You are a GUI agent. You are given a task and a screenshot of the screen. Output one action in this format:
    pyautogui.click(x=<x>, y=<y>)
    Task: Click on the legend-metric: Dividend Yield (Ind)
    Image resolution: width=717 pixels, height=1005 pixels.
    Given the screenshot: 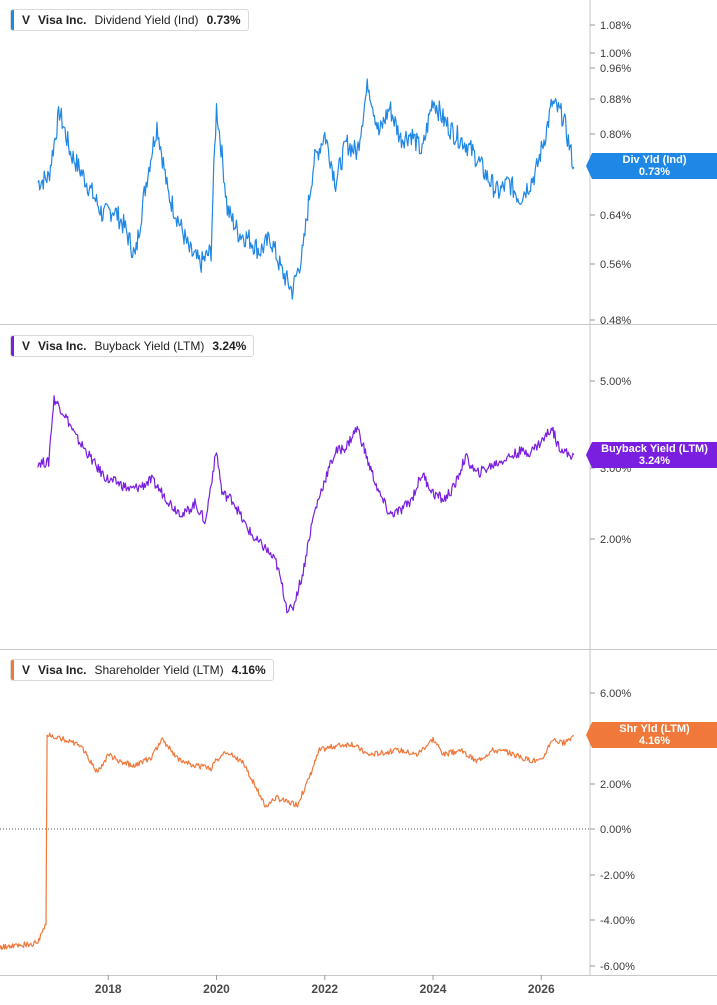 What is the action you would take?
    pyautogui.click(x=146, y=20)
    